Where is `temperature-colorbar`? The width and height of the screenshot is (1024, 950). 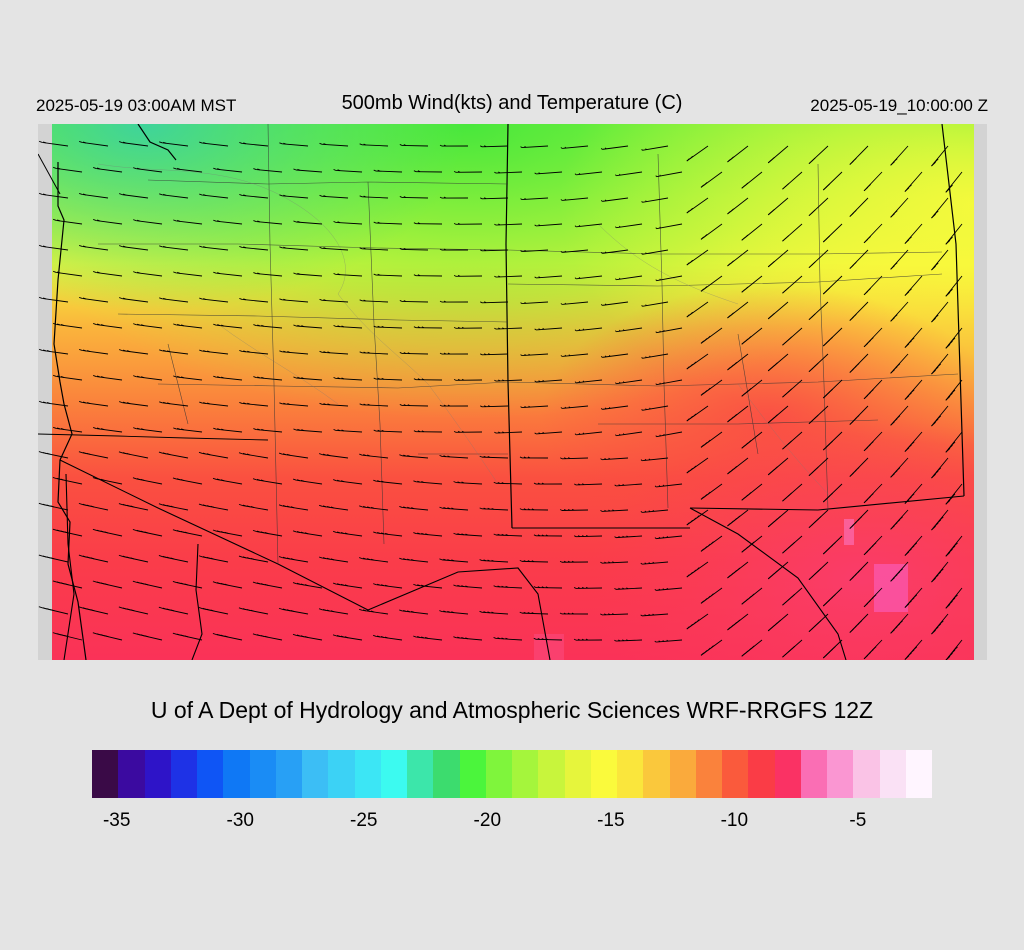 temperature-colorbar is located at coordinates (512, 774).